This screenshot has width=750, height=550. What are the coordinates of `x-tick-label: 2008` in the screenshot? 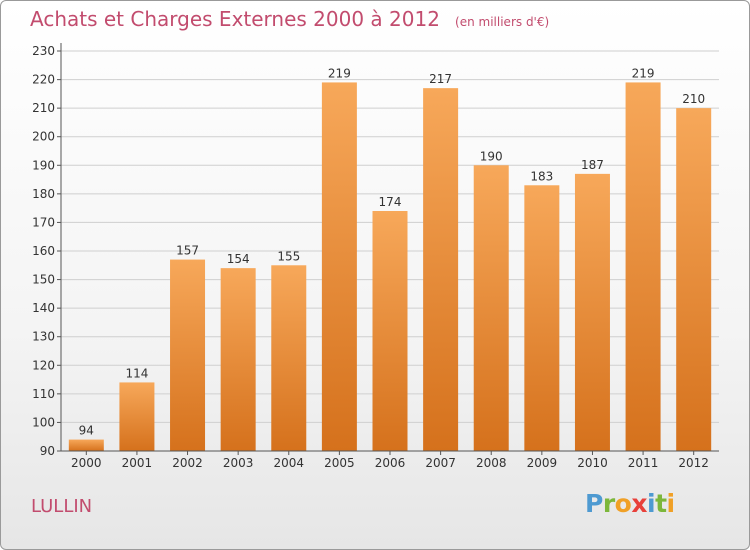 It's located at (491, 463).